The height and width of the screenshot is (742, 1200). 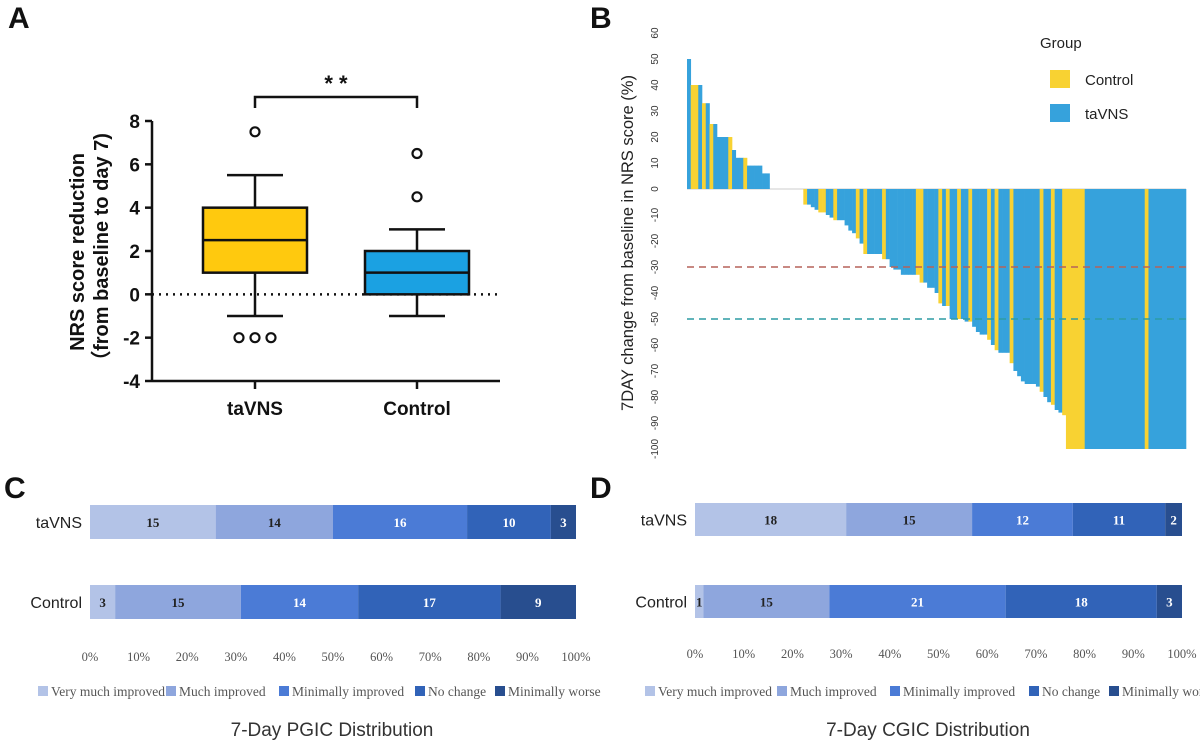 What do you see at coordinates (771, 520) in the screenshot?
I see `segment-value-label: 18` at bounding box center [771, 520].